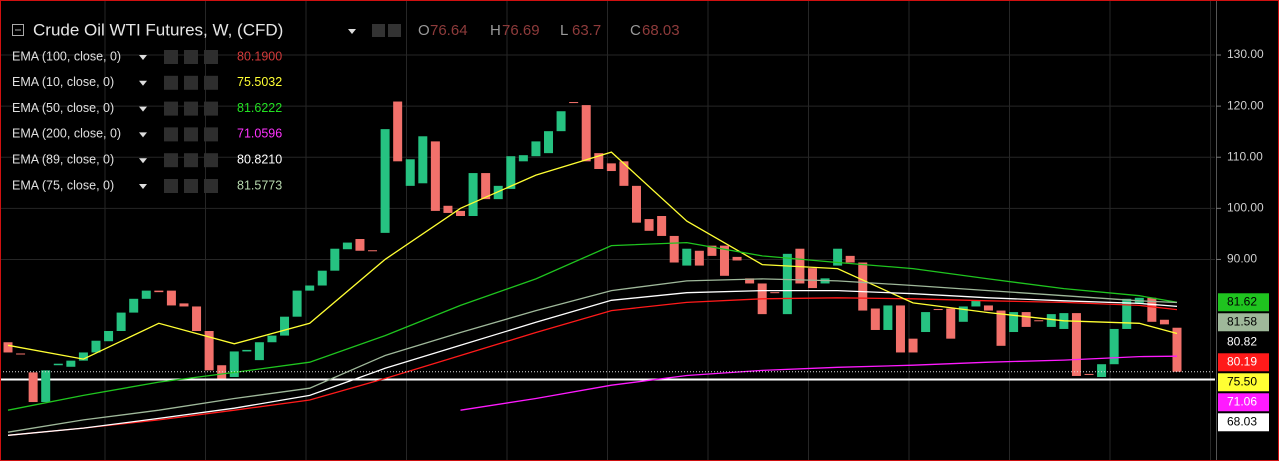 The height and width of the screenshot is (461, 1279). I want to click on legend-name: EMA (89, close, 0), so click(63, 159).